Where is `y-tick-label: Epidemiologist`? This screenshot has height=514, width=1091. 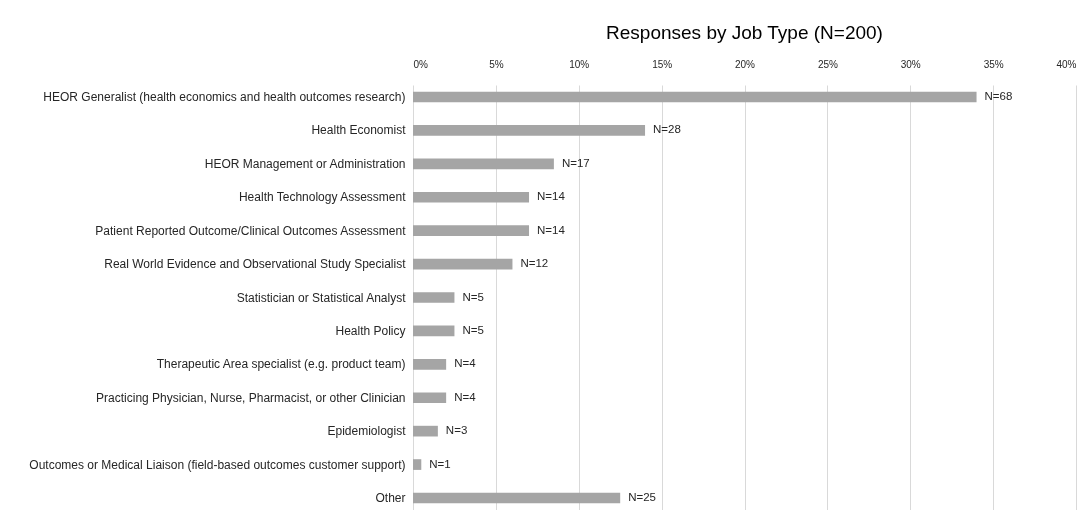 y-tick-label: Epidemiologist is located at coordinates (367, 431).